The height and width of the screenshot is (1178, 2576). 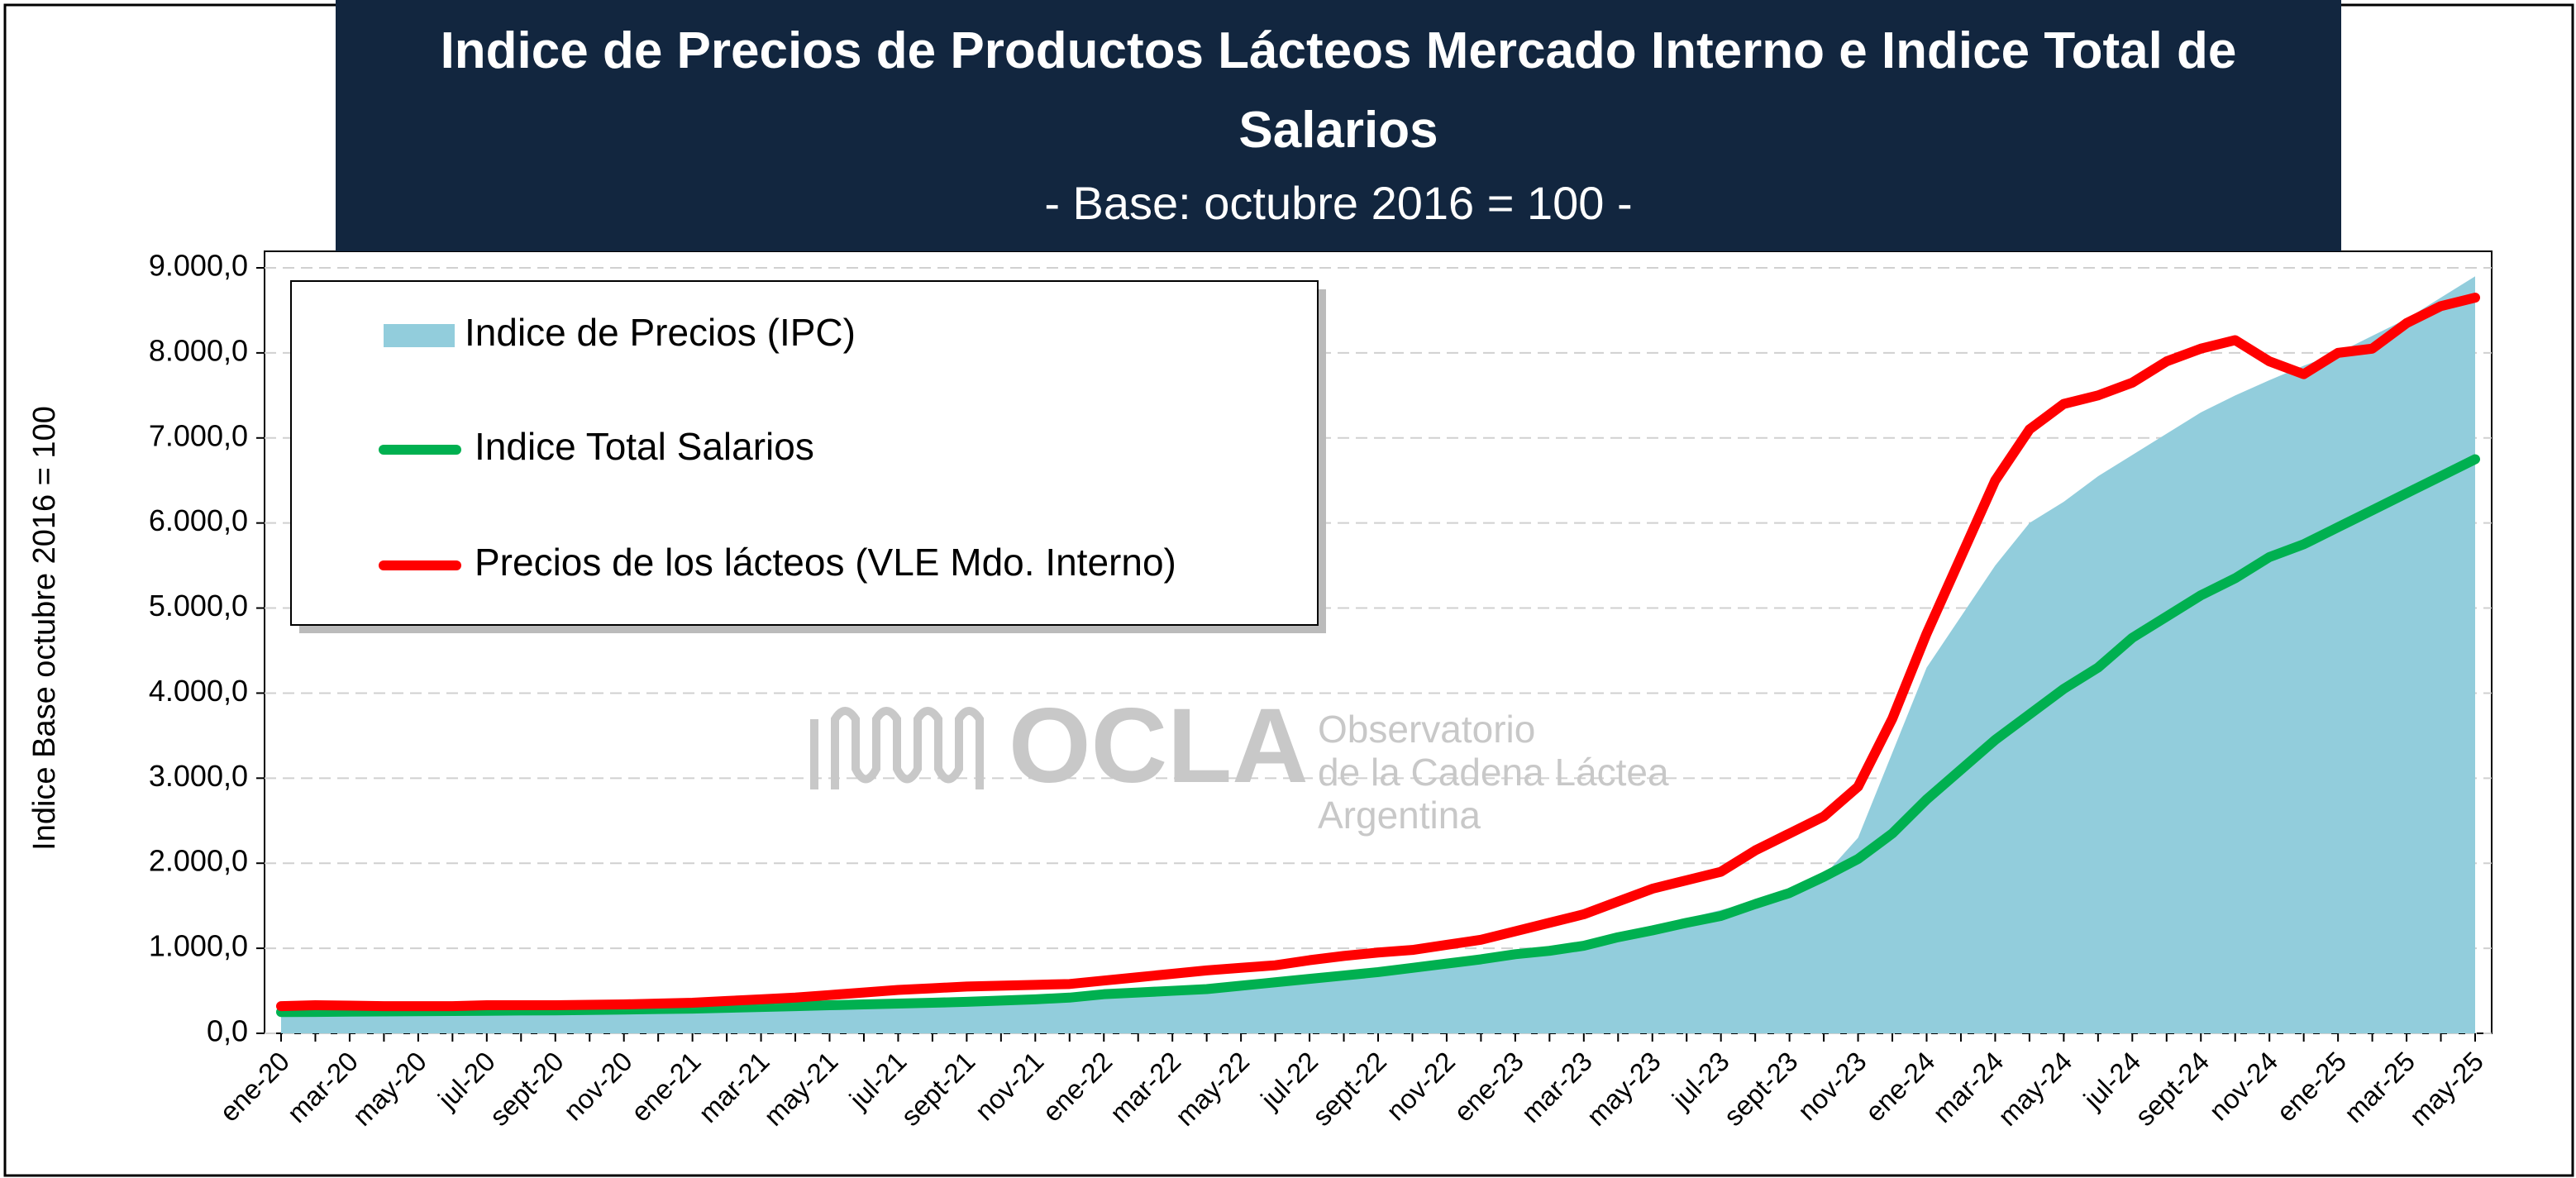 What do you see at coordinates (1399, 815) in the screenshot?
I see `watermark-text: Argentina` at bounding box center [1399, 815].